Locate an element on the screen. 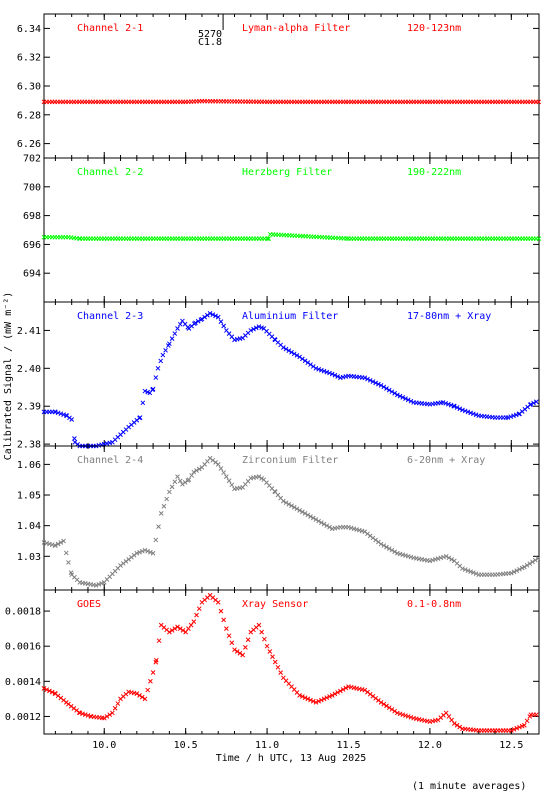  y-tick-label: 1.04 is located at coordinates (29, 526).